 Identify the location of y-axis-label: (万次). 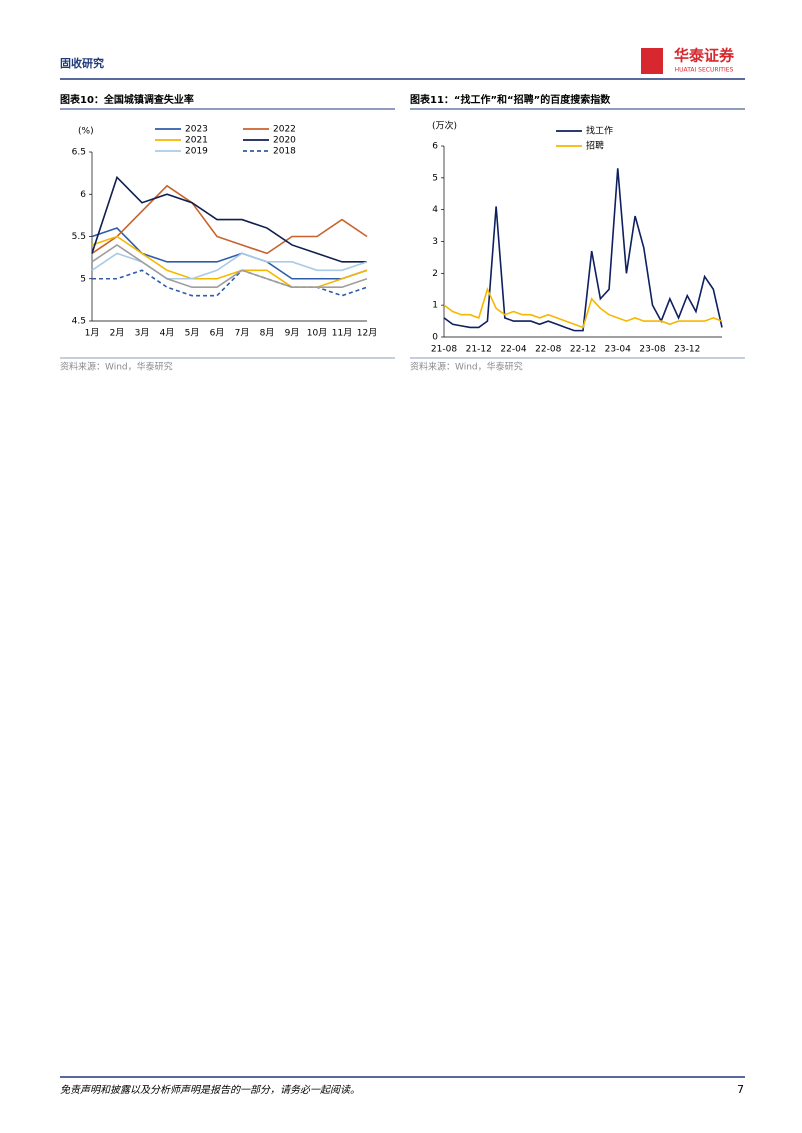
(444, 126).